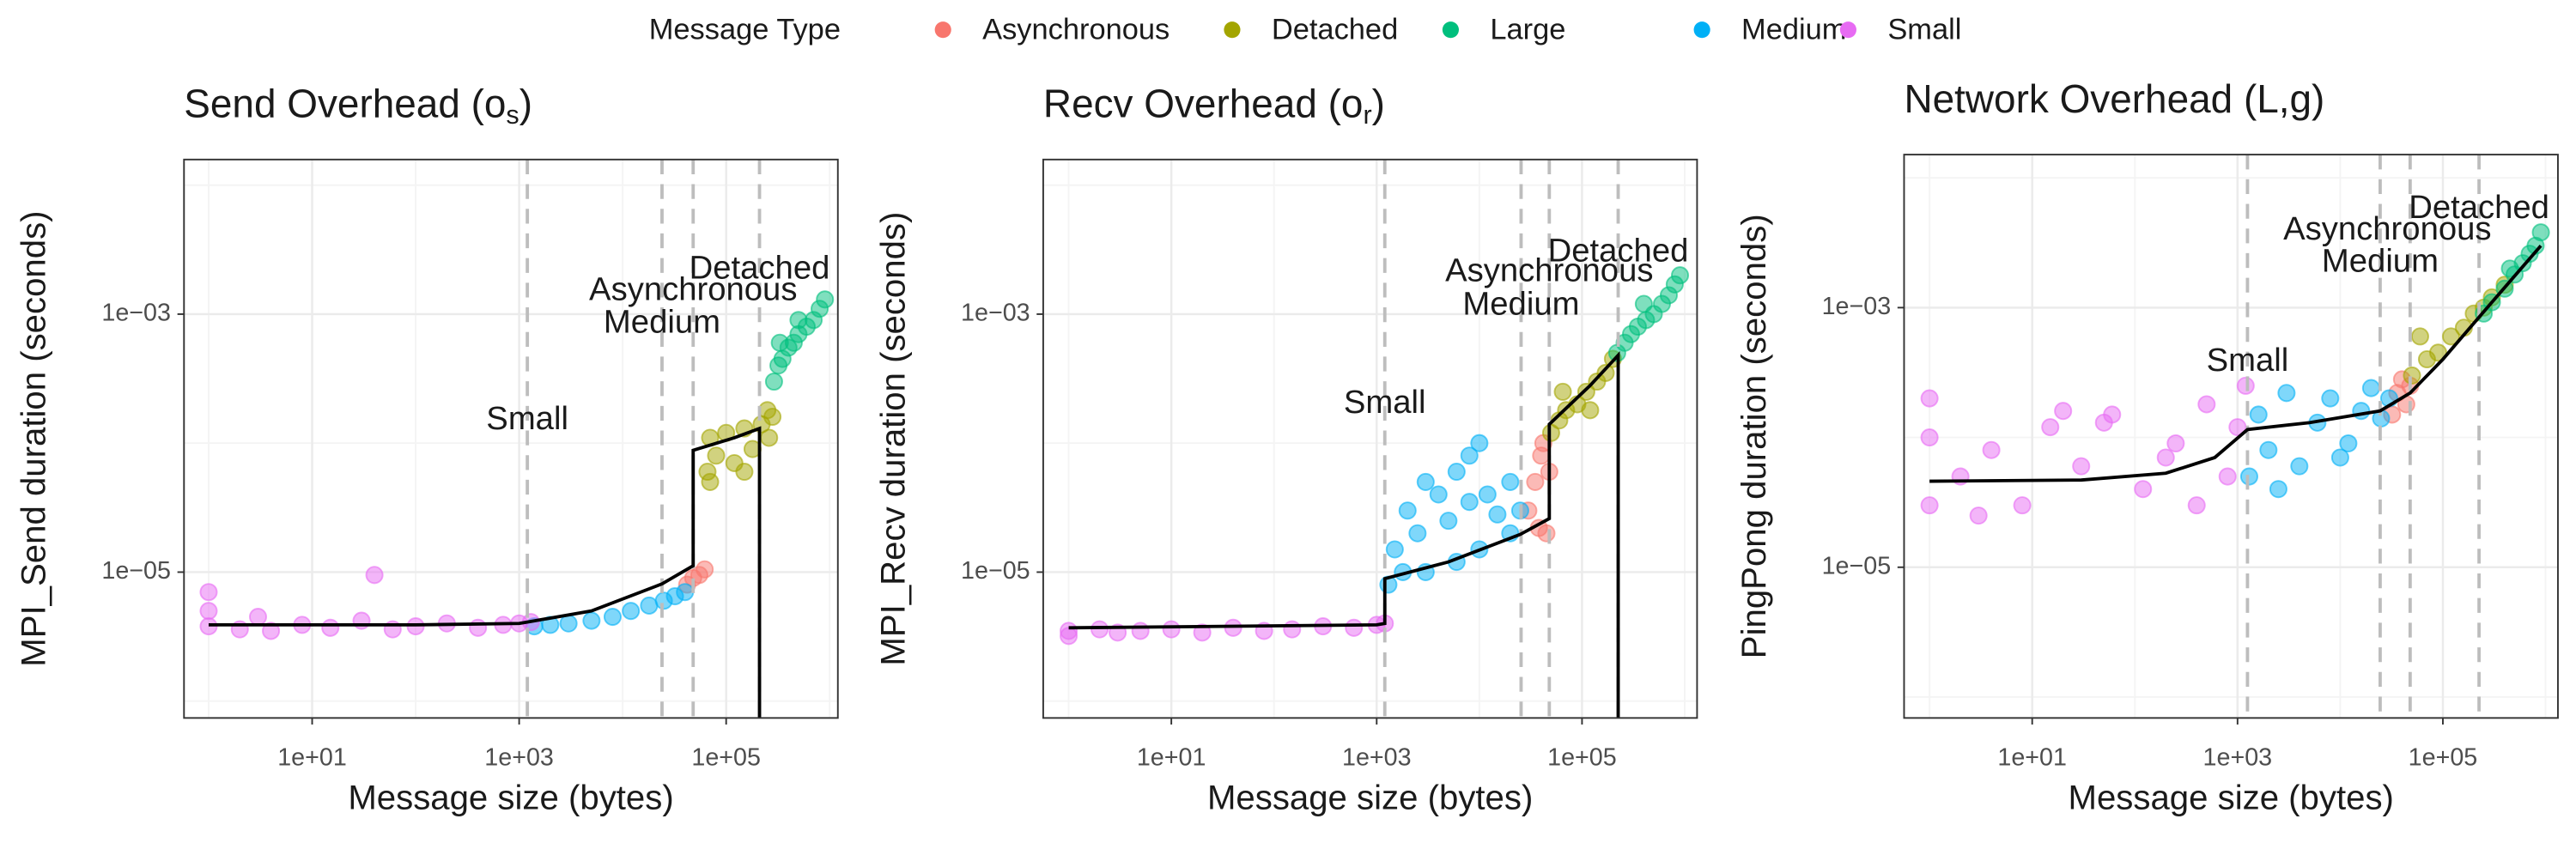 Image resolution: width=2576 pixels, height=843 pixels. Describe the element at coordinates (760, 268) in the screenshot. I see `annotation: Detached` at that location.